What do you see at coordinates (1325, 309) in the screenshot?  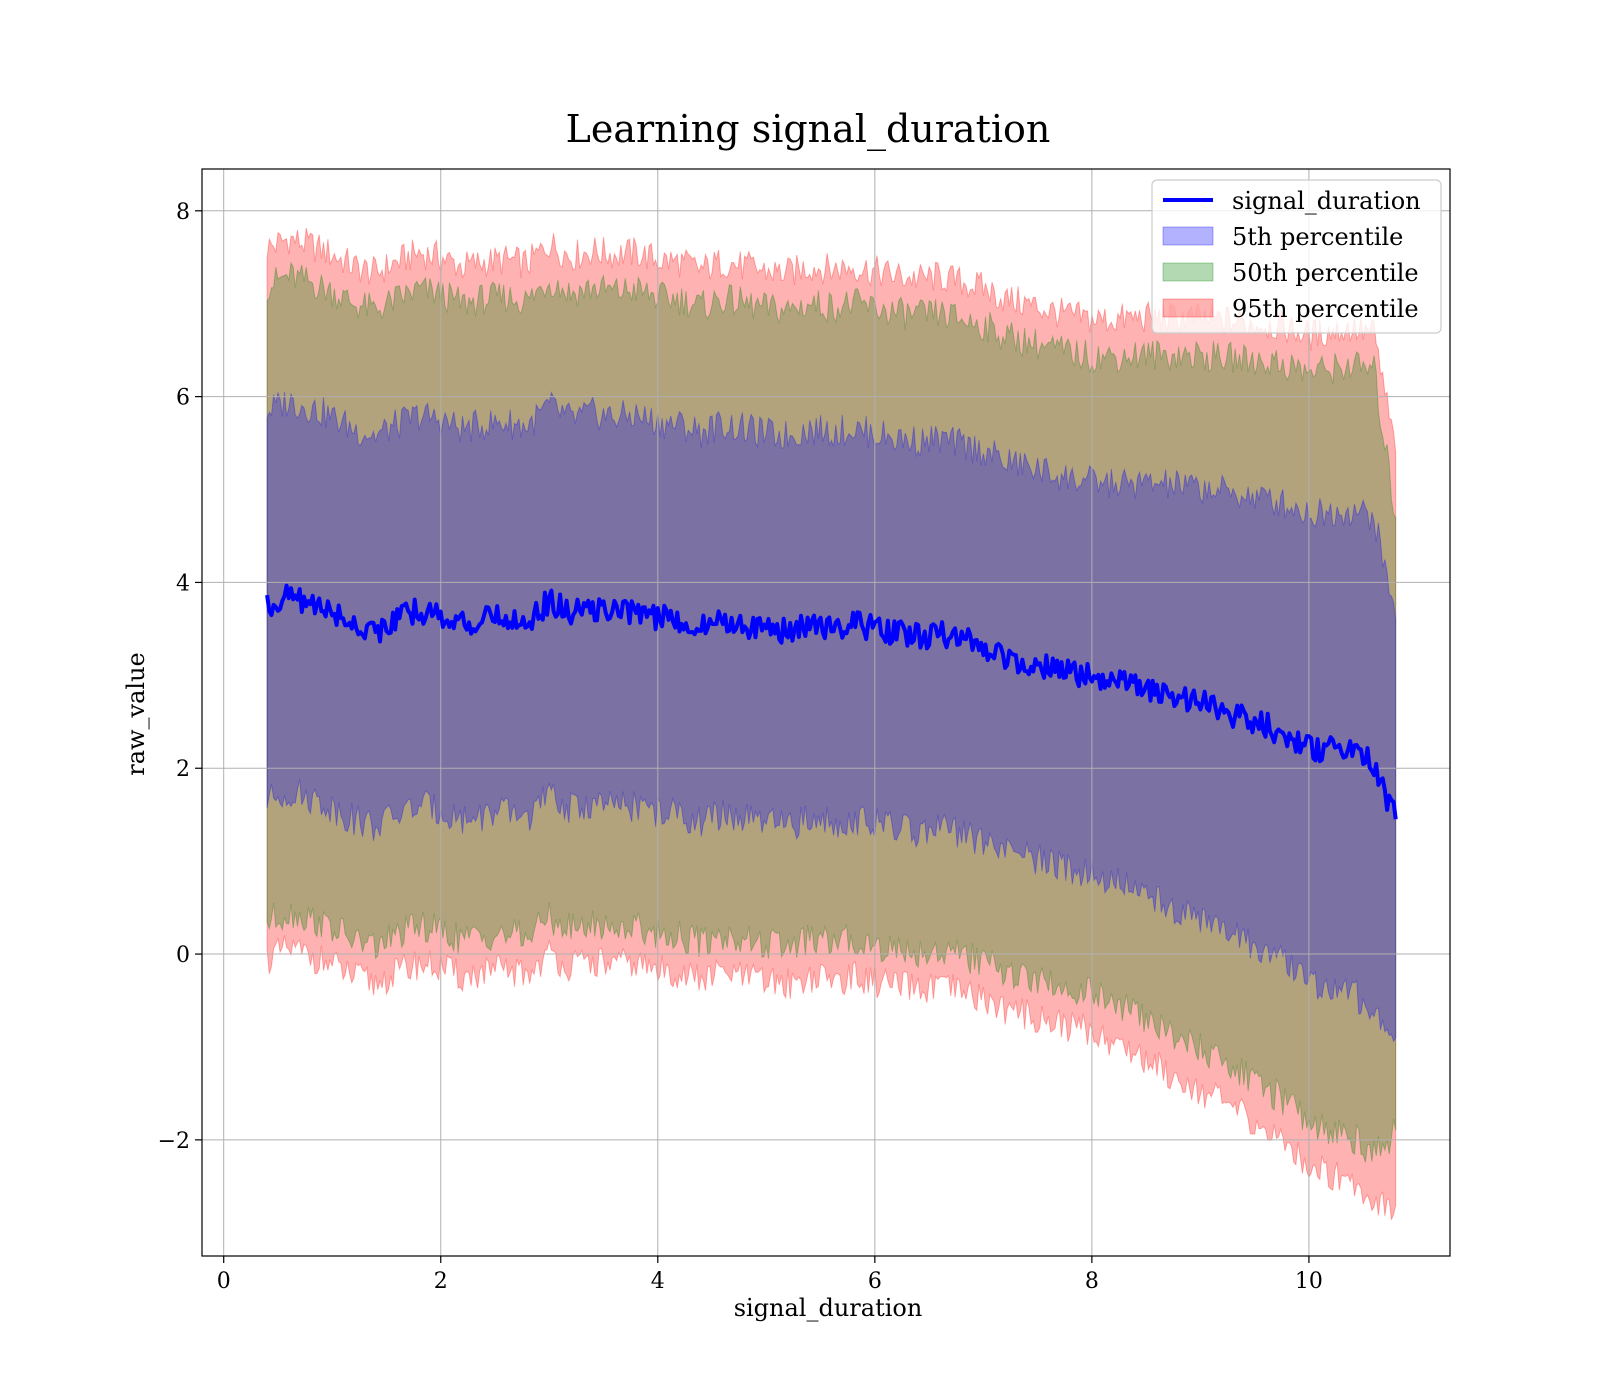 I see `legend-label-95th: 95th percentile` at bounding box center [1325, 309].